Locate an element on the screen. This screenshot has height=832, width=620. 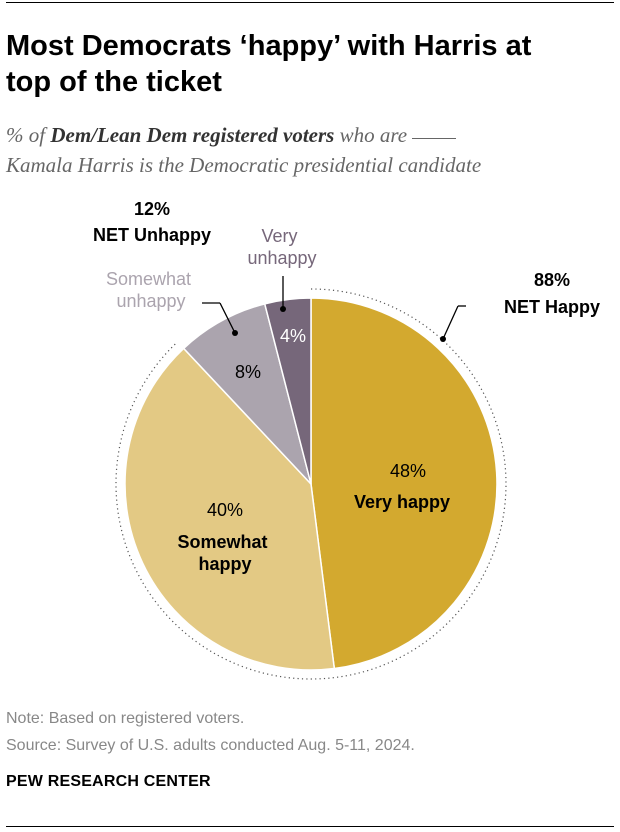
pie-slice-somewhat-happy is located at coordinates (230, 509).